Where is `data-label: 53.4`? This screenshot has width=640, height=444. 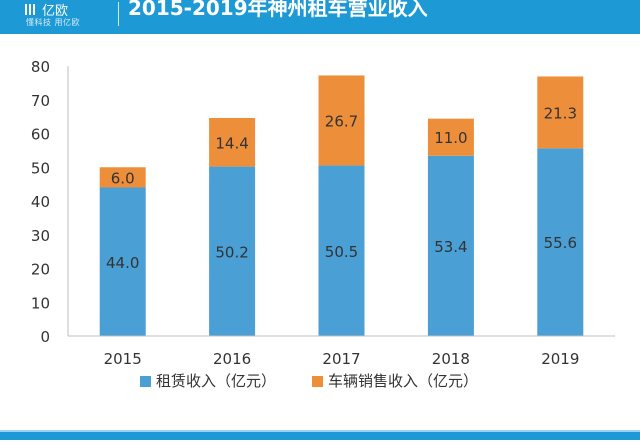 data-label: 53.4 is located at coordinates (450, 247).